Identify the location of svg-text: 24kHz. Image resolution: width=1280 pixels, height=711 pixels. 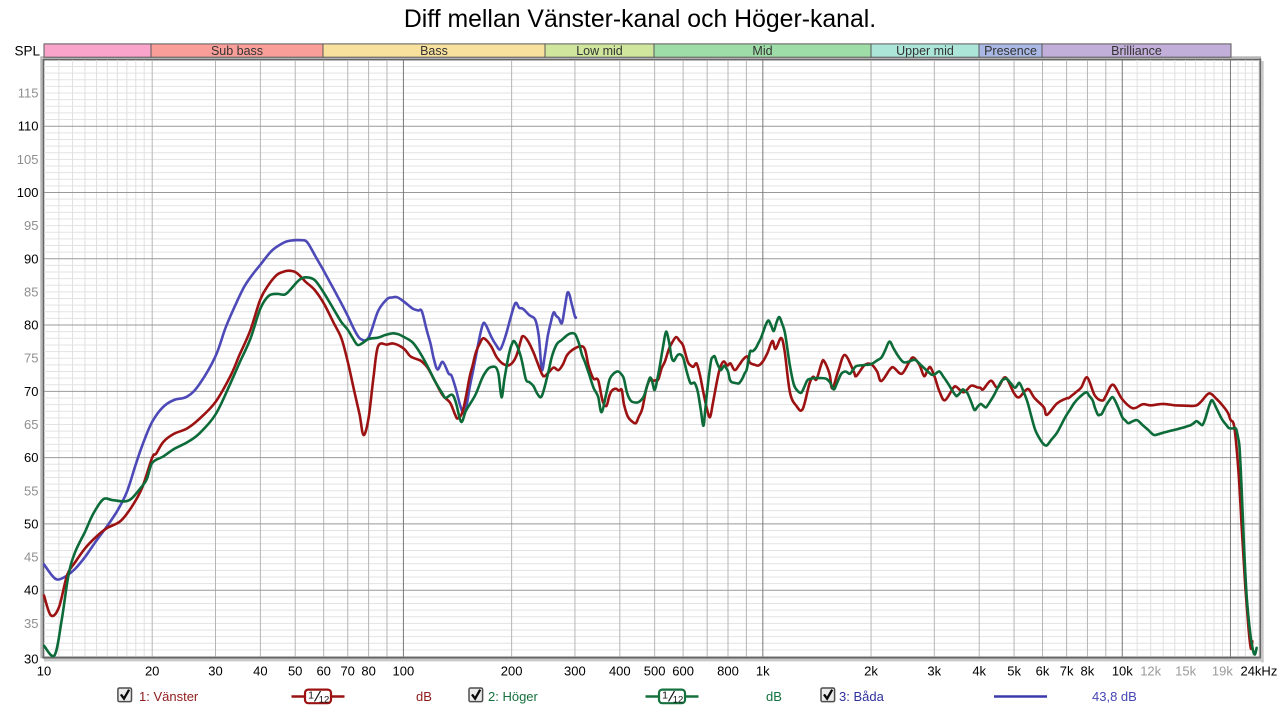
(1258, 670).